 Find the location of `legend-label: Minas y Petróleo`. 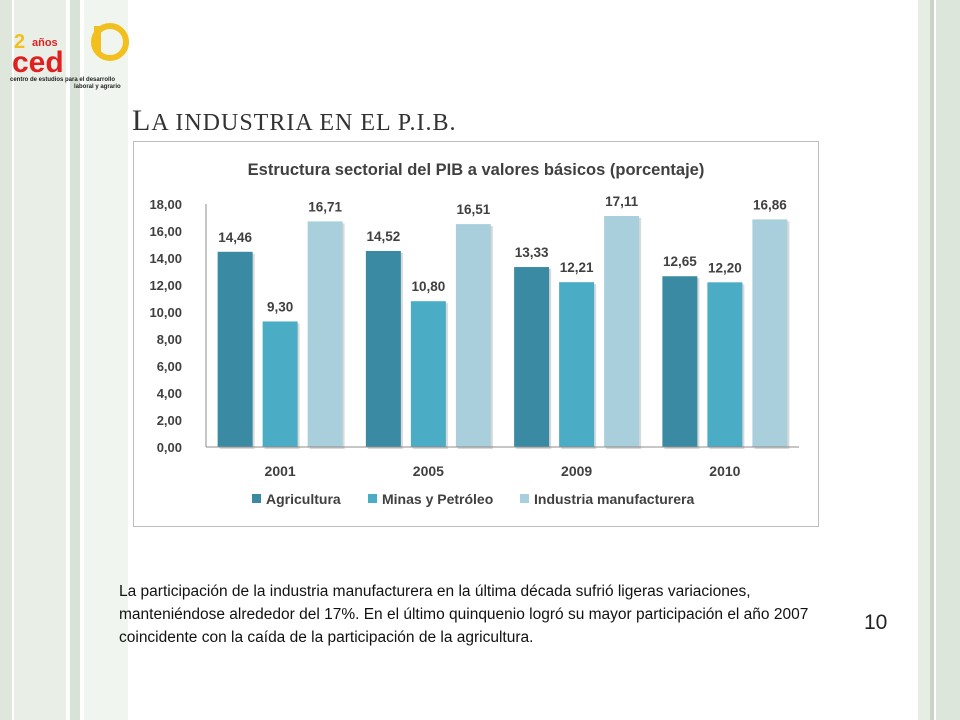

legend-label: Minas y Petróleo is located at coordinates (437, 499).